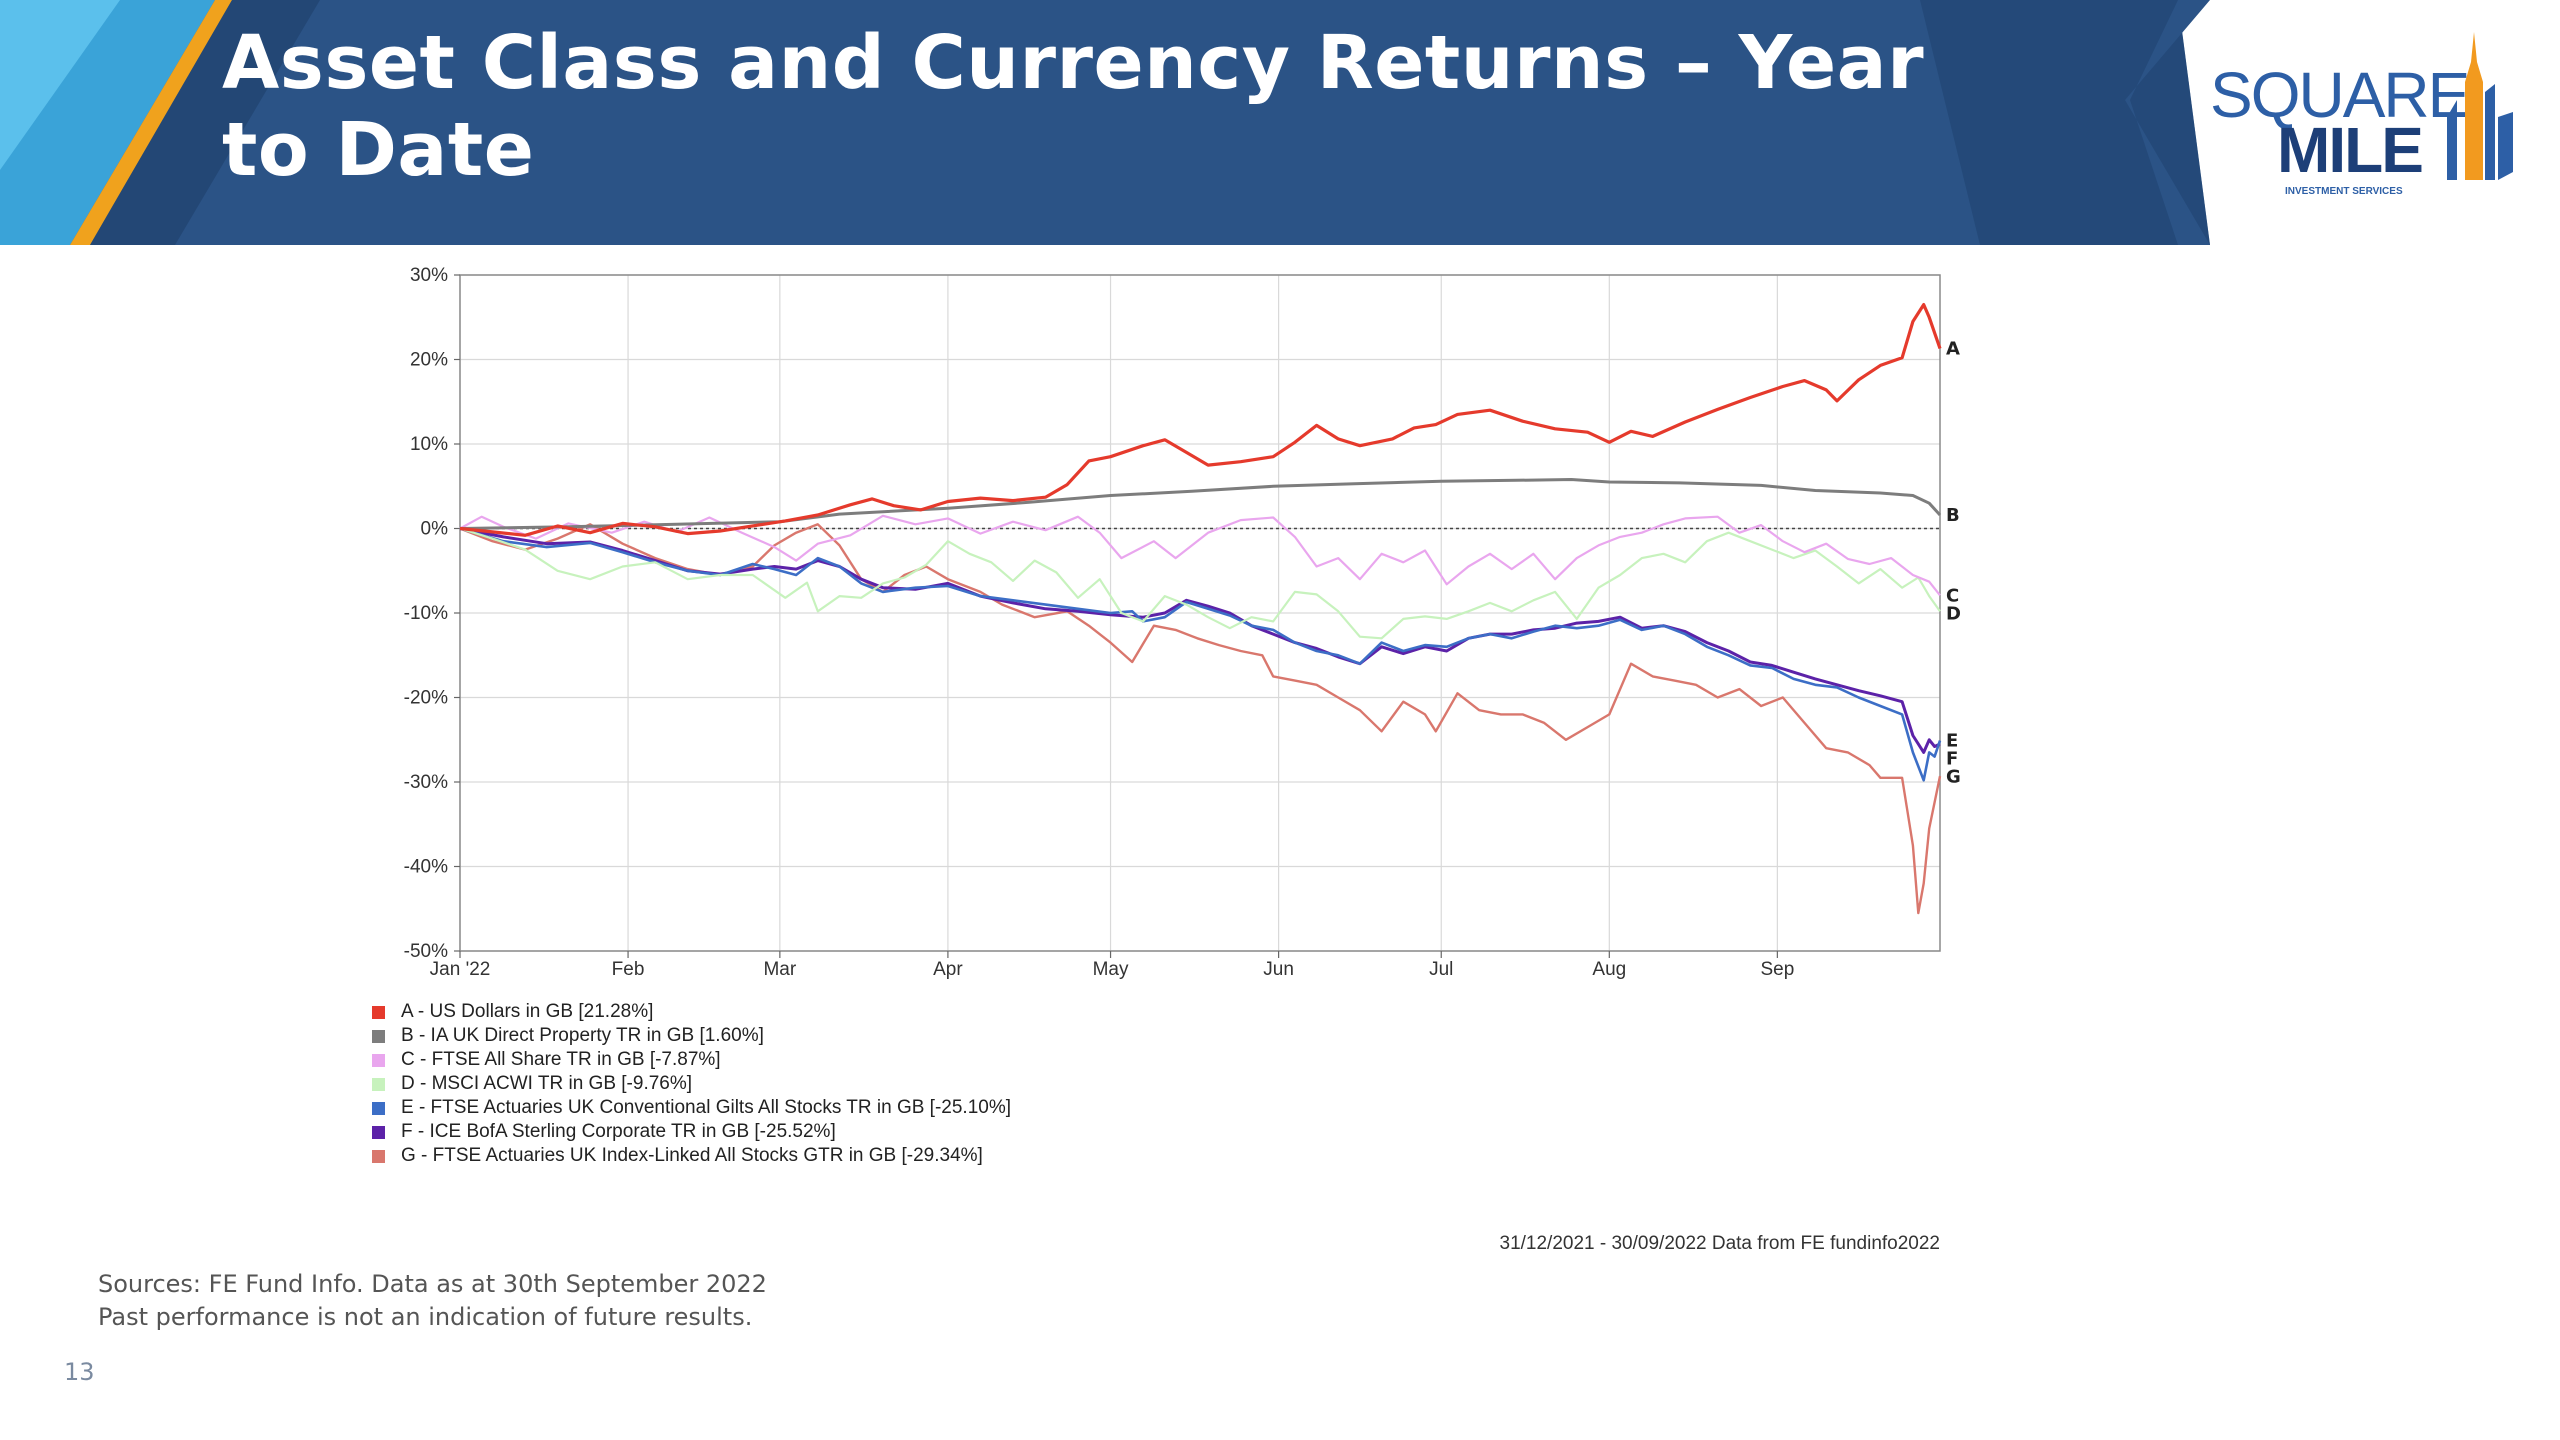 The width and height of the screenshot is (2560, 1440). Describe the element at coordinates (429, 275) in the screenshot. I see `y-tick-label: 30%` at that location.